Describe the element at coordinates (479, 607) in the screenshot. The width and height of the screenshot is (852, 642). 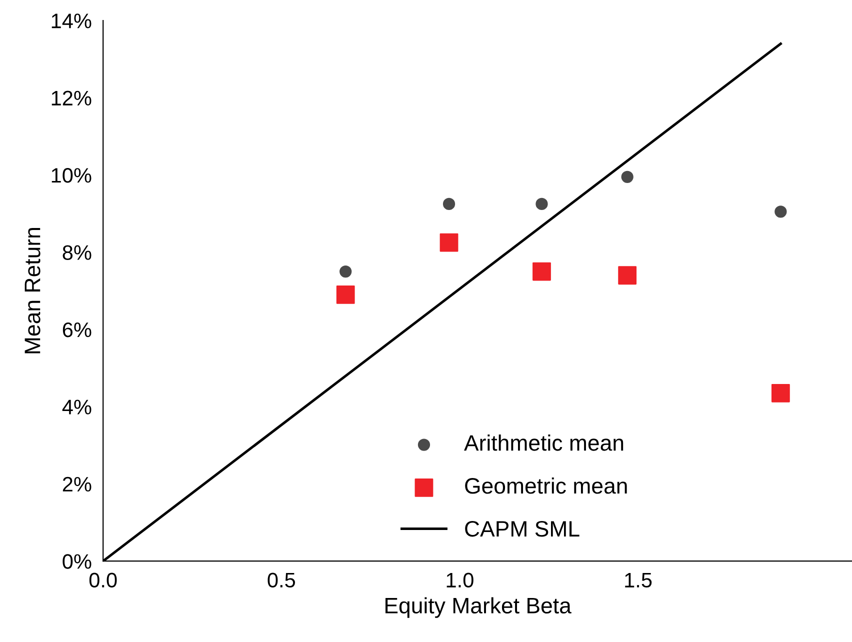
I see `x-axis-title: Equity Market Beta` at that location.